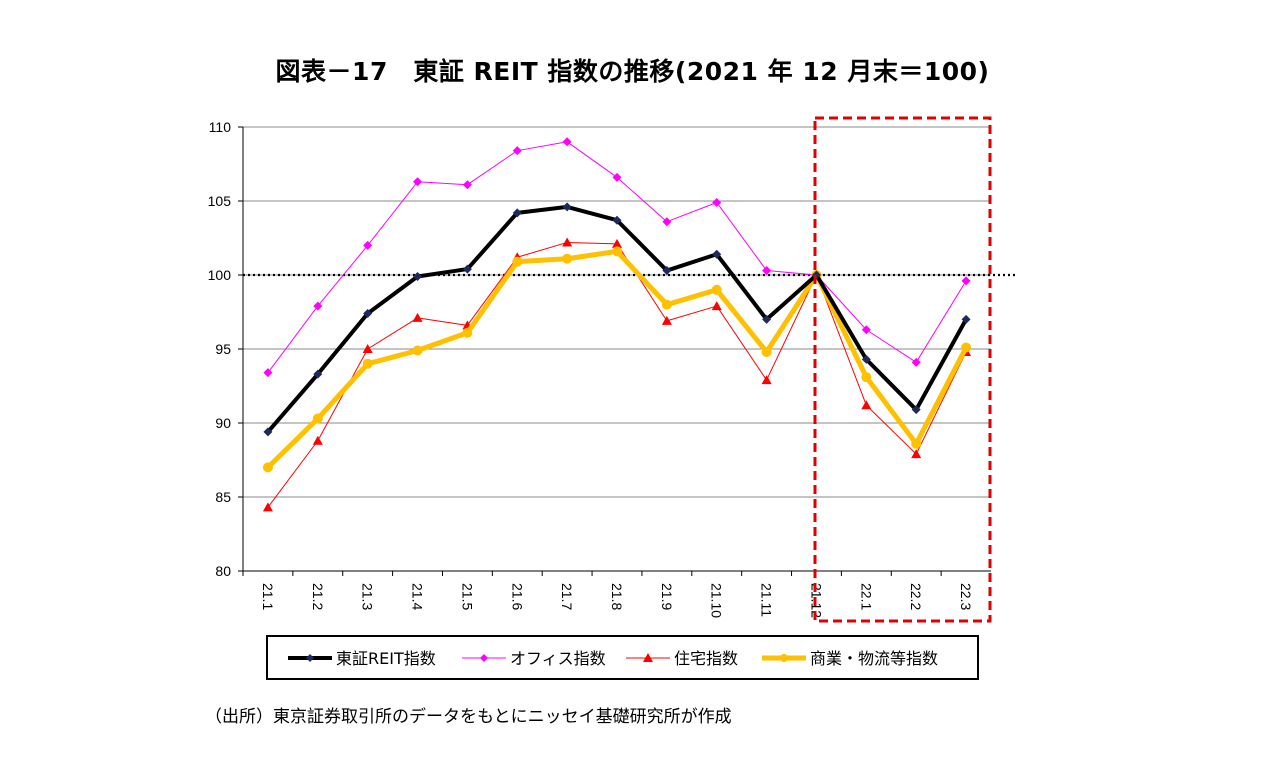 Image resolution: width=1265 pixels, height=770 pixels. I want to click on x-tick-label: 21.3, so click(368, 596).